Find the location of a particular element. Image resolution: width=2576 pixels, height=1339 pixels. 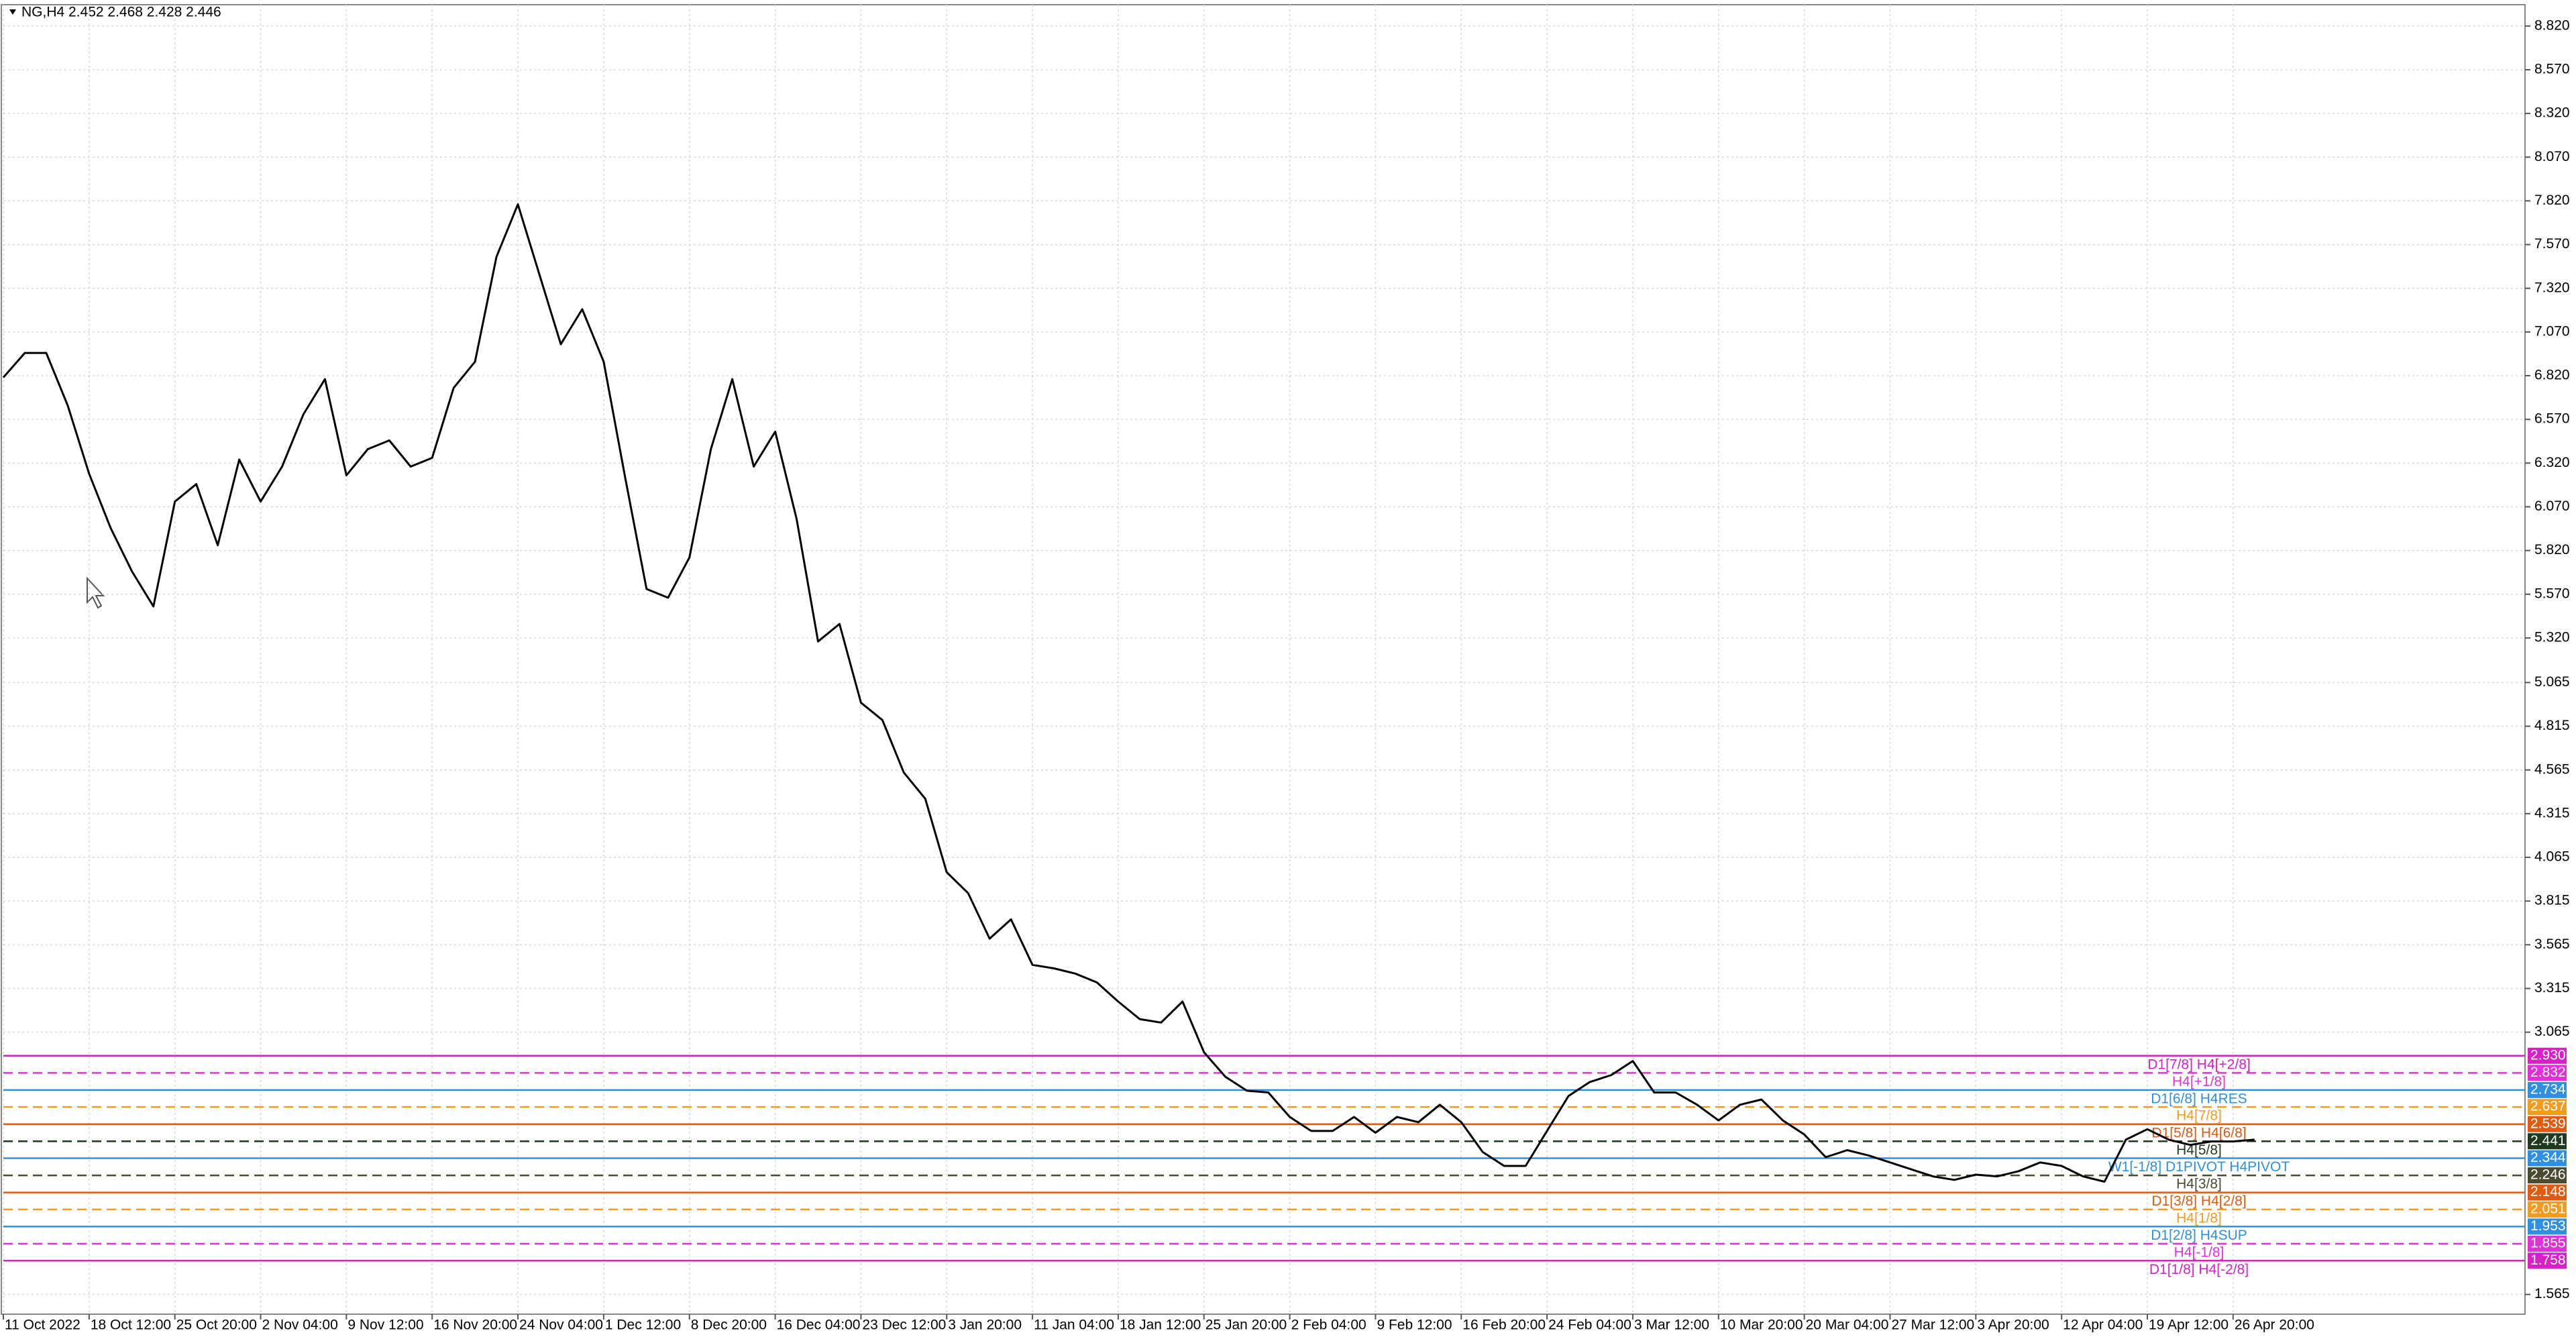

x-tick-label: 16 Feb 20:00 is located at coordinates (1504, 1325).